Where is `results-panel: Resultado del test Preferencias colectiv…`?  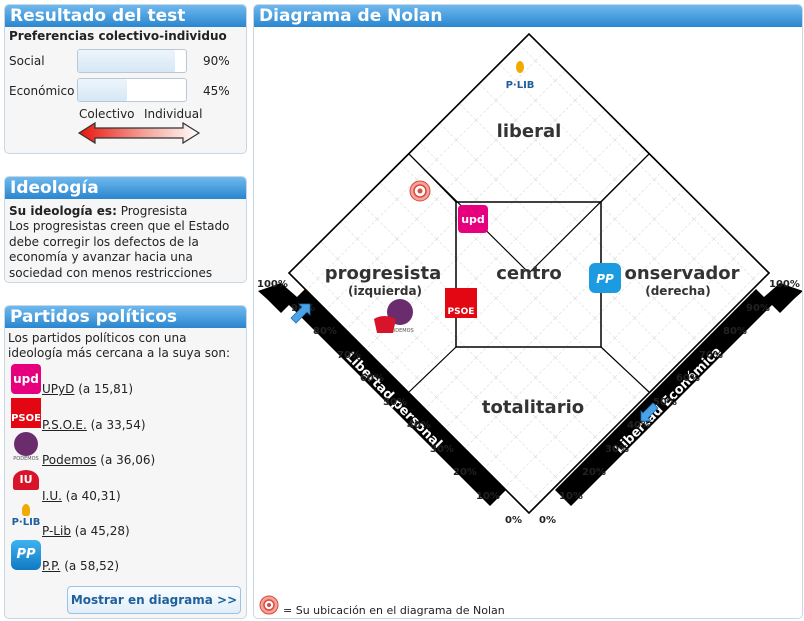 results-panel: Resultado del test Preferencias colectiv… is located at coordinates (125, 79).